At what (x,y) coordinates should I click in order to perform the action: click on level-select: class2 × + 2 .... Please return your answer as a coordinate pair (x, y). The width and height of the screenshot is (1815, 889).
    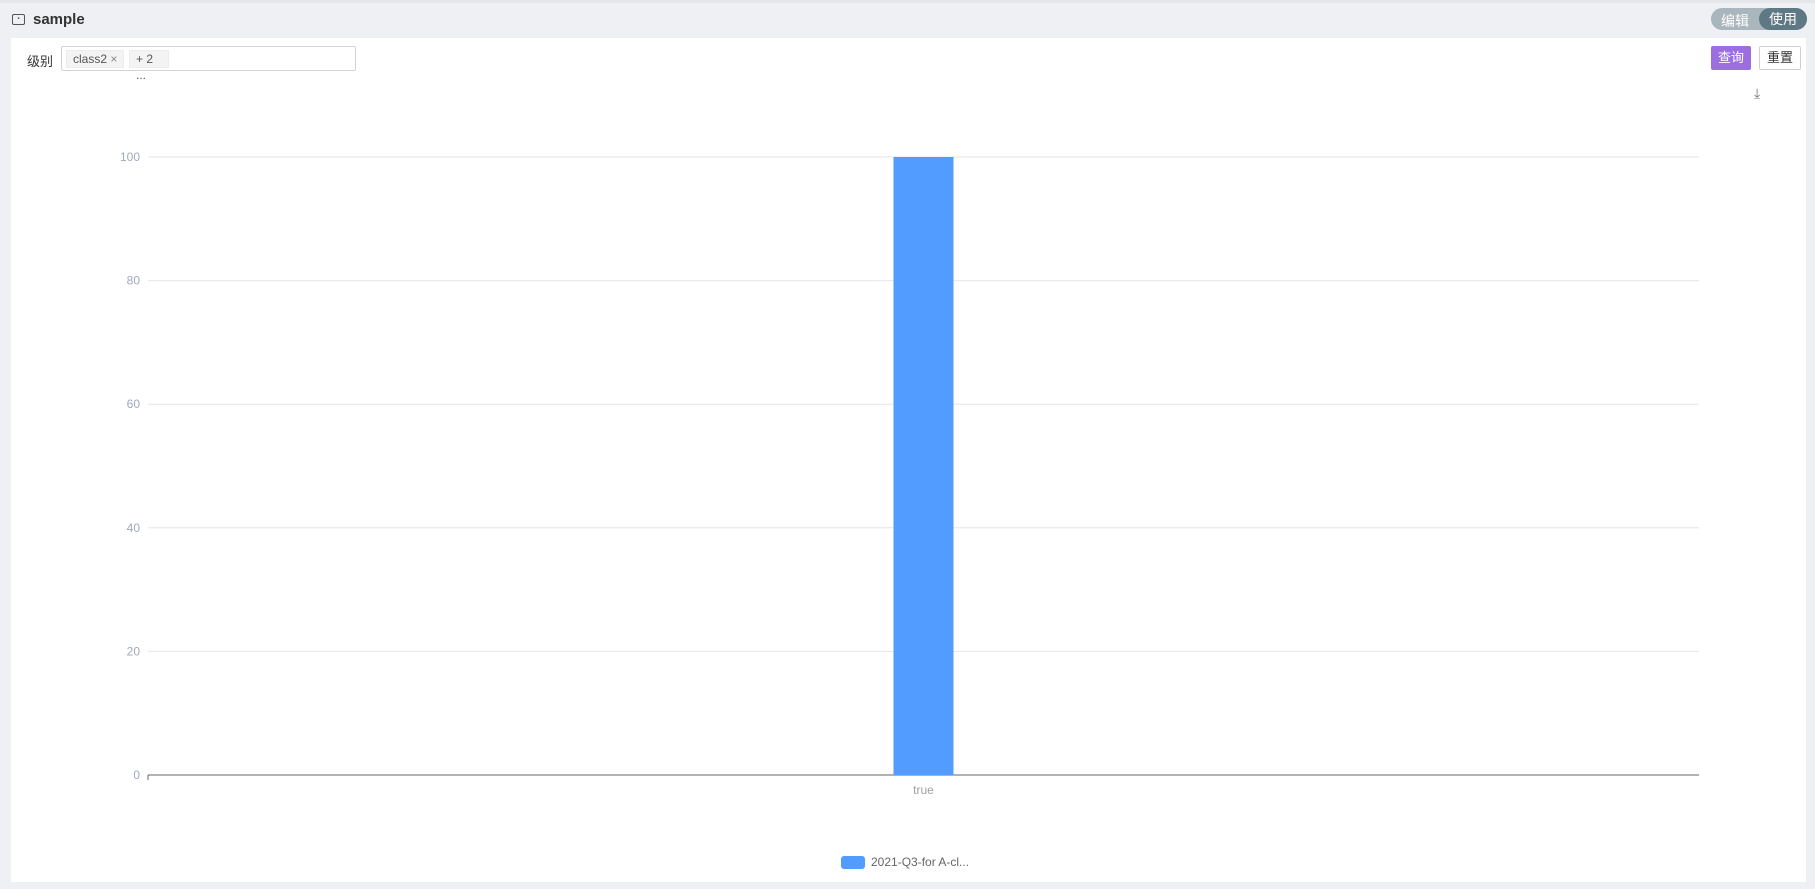
    Looking at the image, I should click on (208, 64).